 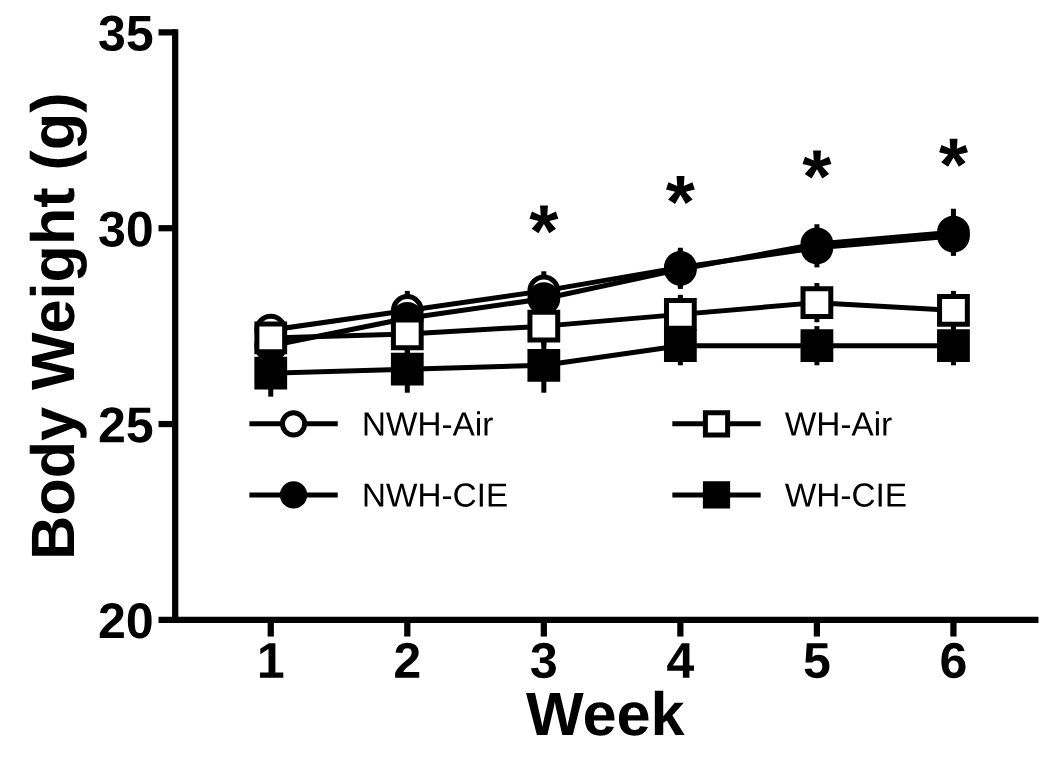 I want to click on y-tick-label: 30, so click(x=125, y=229).